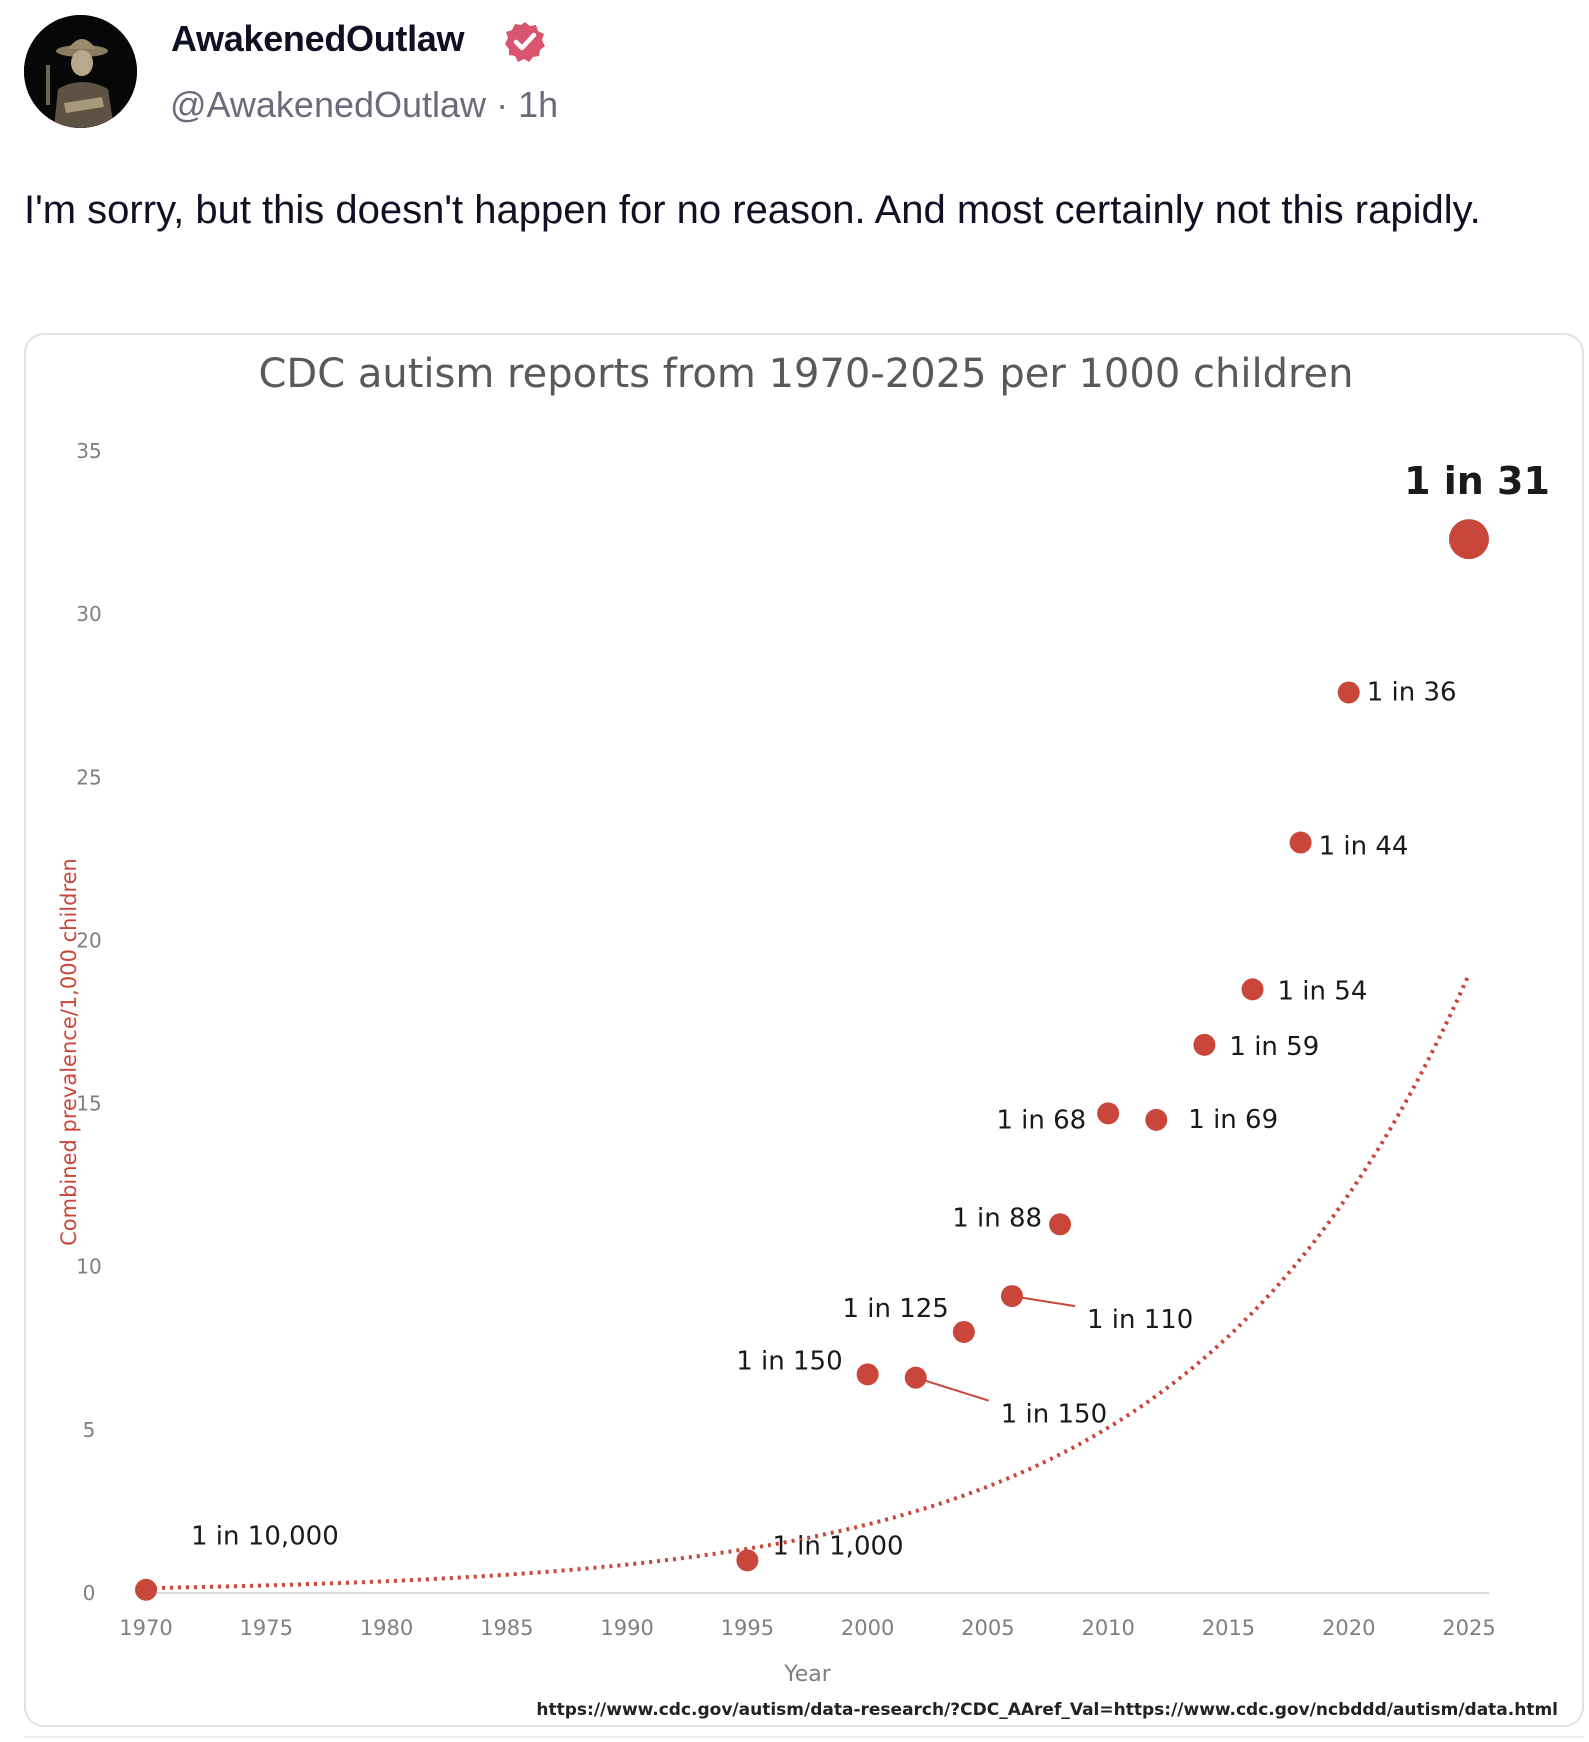  Describe the element at coordinates (265, 1537) in the screenshot. I see `data-label: 1 in 10,000` at that location.